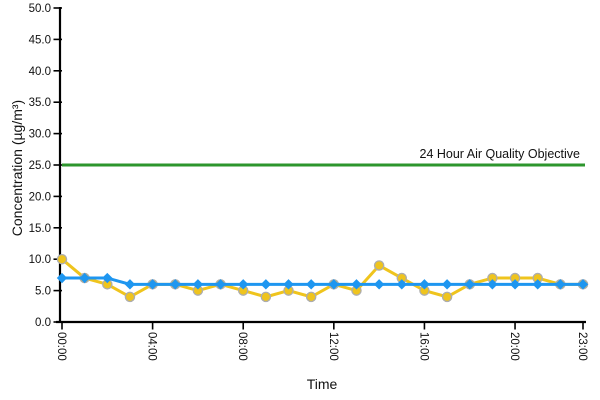 The width and height of the screenshot is (600, 400). What do you see at coordinates (40, 260) in the screenshot?
I see `y-tick-label: 10.0` at bounding box center [40, 260].